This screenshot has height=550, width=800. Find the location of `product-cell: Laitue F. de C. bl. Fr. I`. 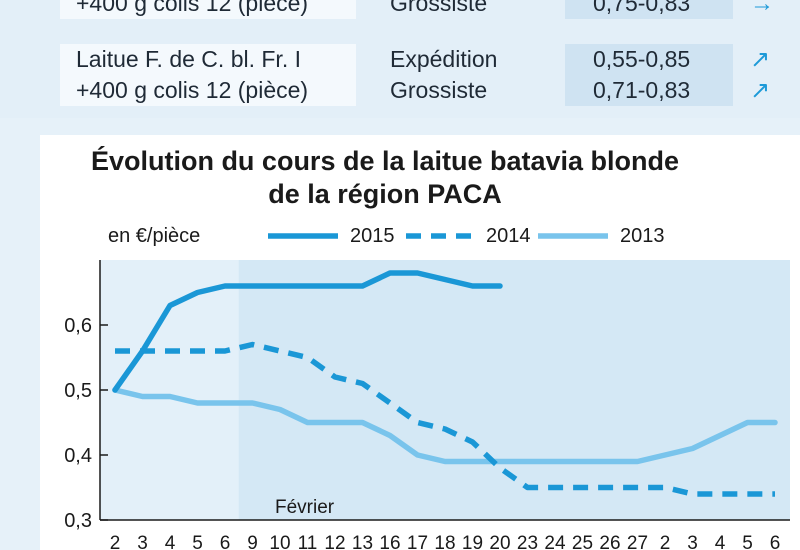

product-cell: Laitue F. de C. bl. Fr. I is located at coordinates (208, 59).